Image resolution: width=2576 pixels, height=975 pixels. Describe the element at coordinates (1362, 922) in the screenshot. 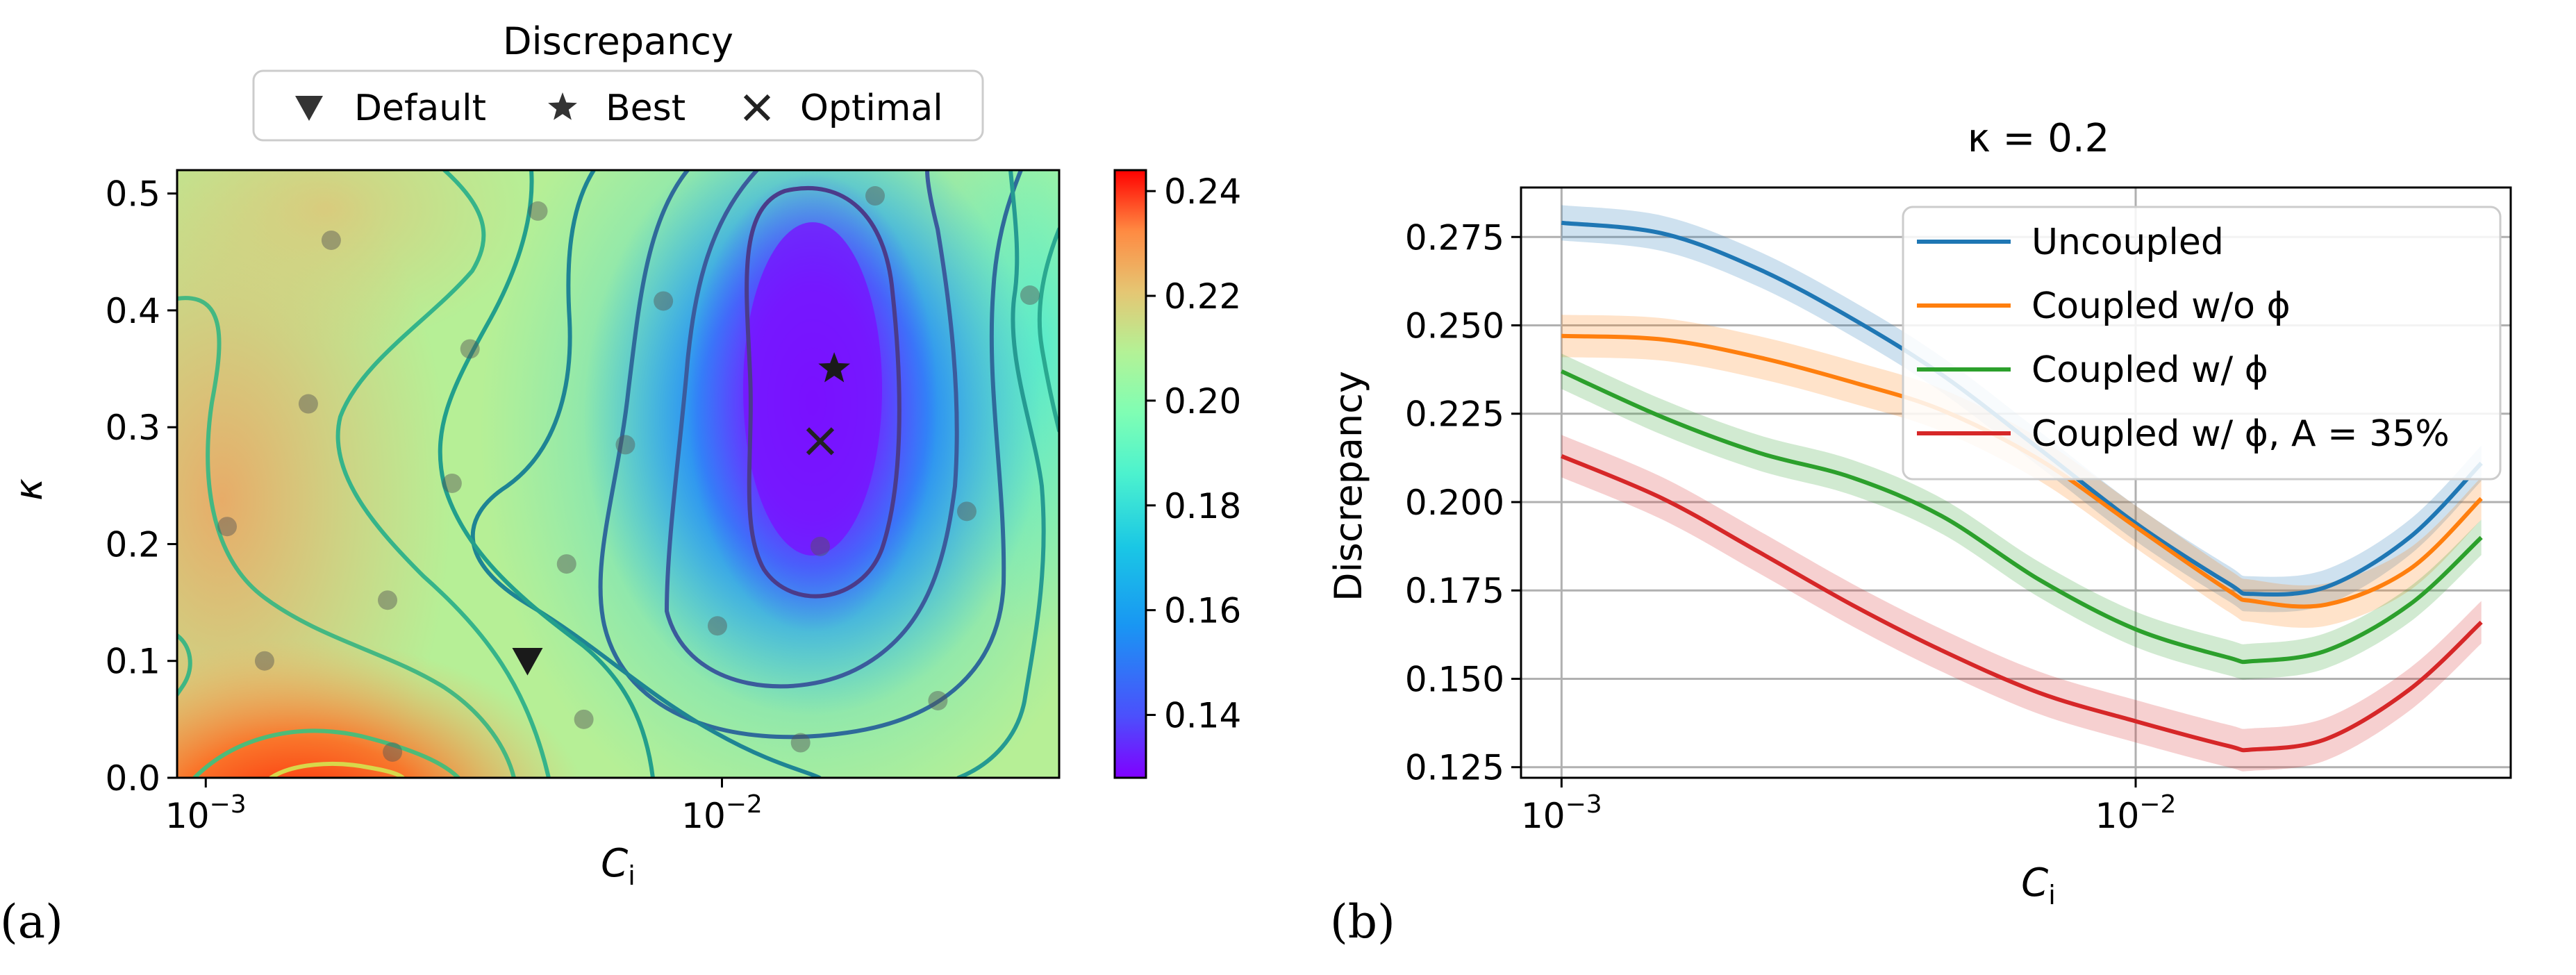

I see `panel-b-label: (b)` at that location.